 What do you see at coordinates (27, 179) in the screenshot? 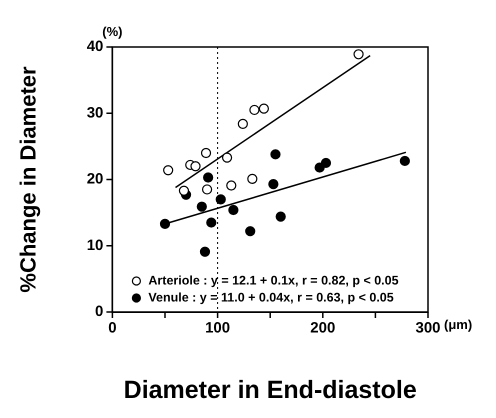
I see `y-axis-title: %Change in Diameter` at bounding box center [27, 179].